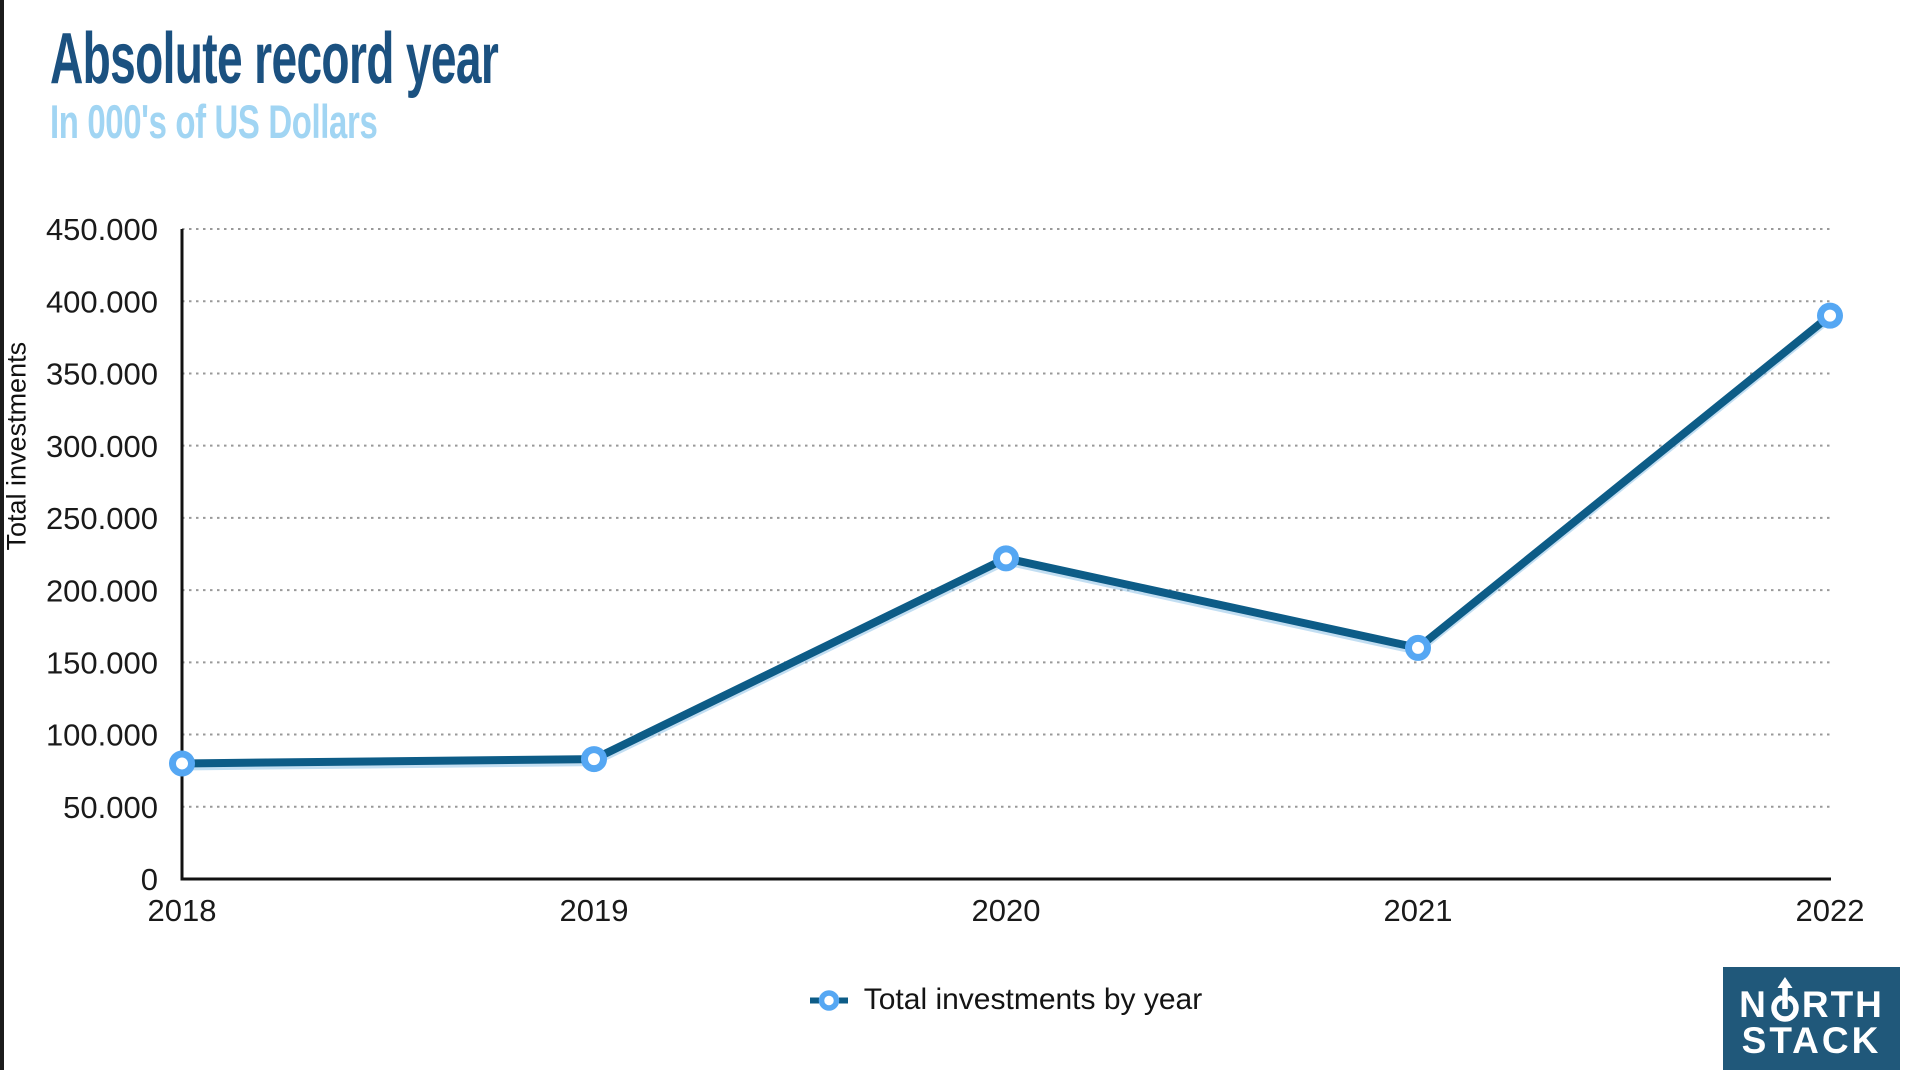 This screenshot has width=1914, height=1070. Describe the element at coordinates (594, 910) in the screenshot. I see `x-tick-label: 2019` at that location.